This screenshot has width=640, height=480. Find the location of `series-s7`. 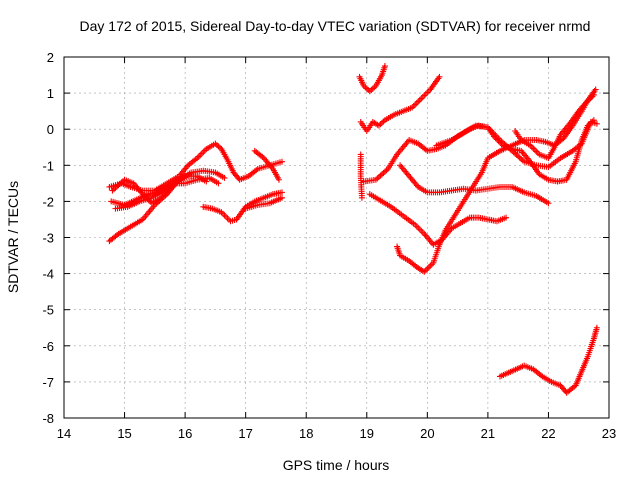

series-s7 is located at coordinates (263, 203).